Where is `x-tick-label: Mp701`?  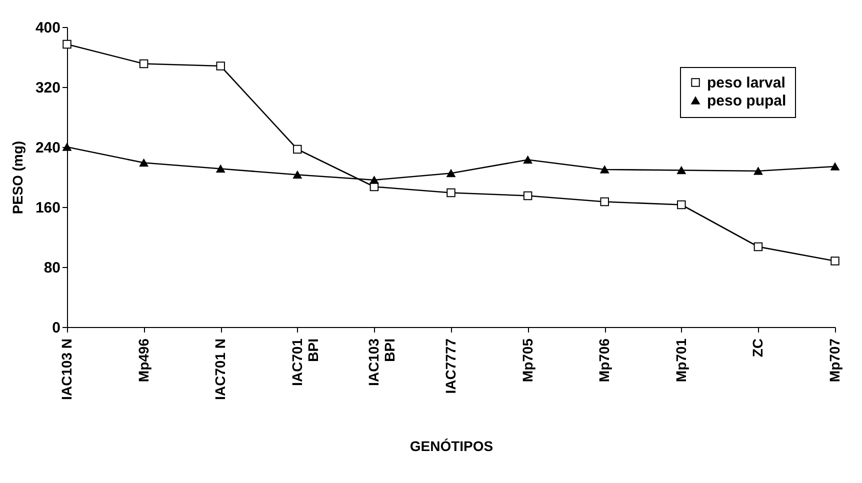 x-tick-label: Mp701 is located at coordinates (680, 360).